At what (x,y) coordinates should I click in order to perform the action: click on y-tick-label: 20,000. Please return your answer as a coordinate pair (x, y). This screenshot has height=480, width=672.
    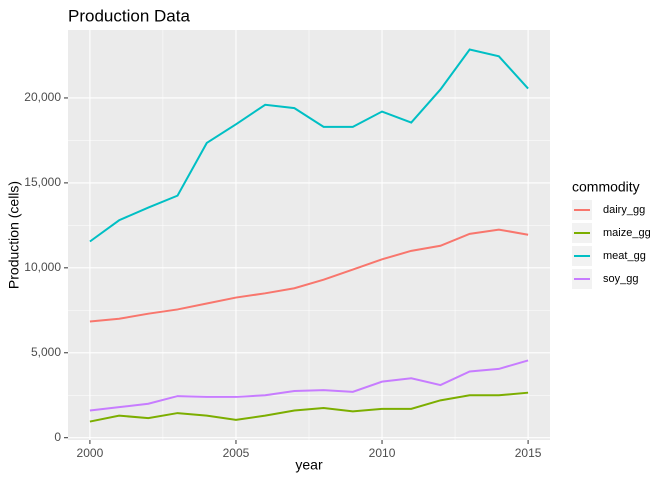
    Looking at the image, I should click on (42, 97).